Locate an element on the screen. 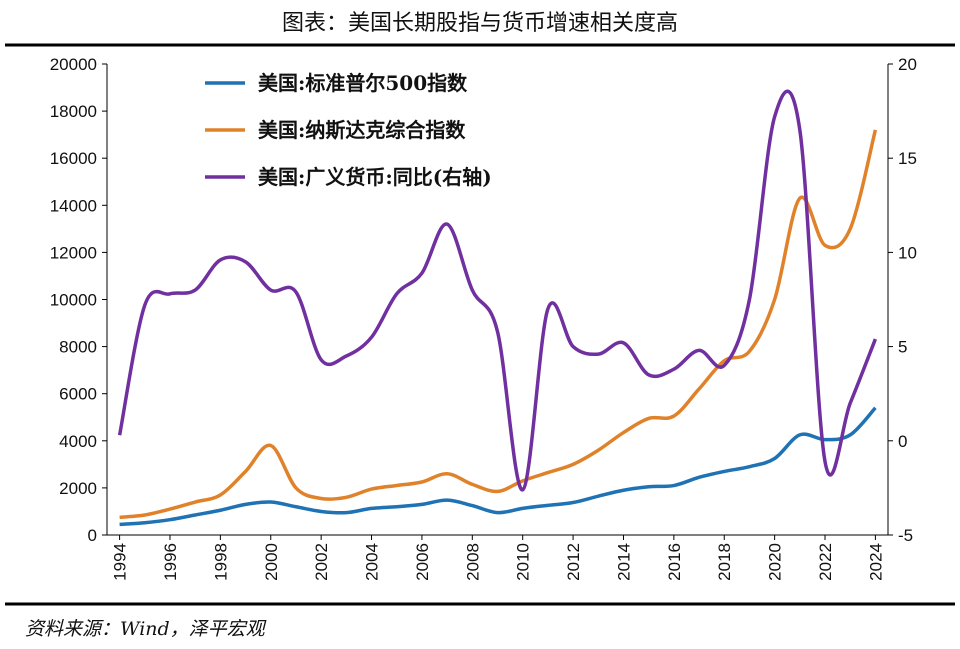 The height and width of the screenshot is (649, 960). x-tick-label: 2016 is located at coordinates (674, 562).